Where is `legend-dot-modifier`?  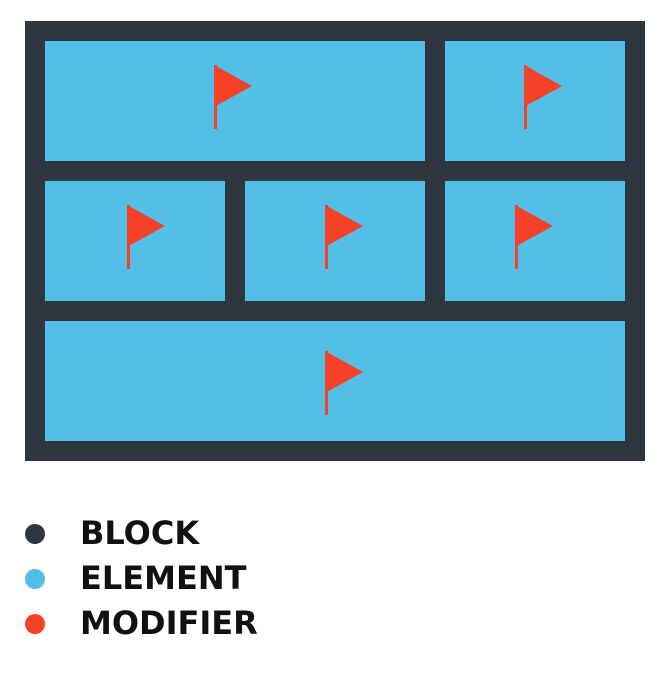 legend-dot-modifier is located at coordinates (35, 624).